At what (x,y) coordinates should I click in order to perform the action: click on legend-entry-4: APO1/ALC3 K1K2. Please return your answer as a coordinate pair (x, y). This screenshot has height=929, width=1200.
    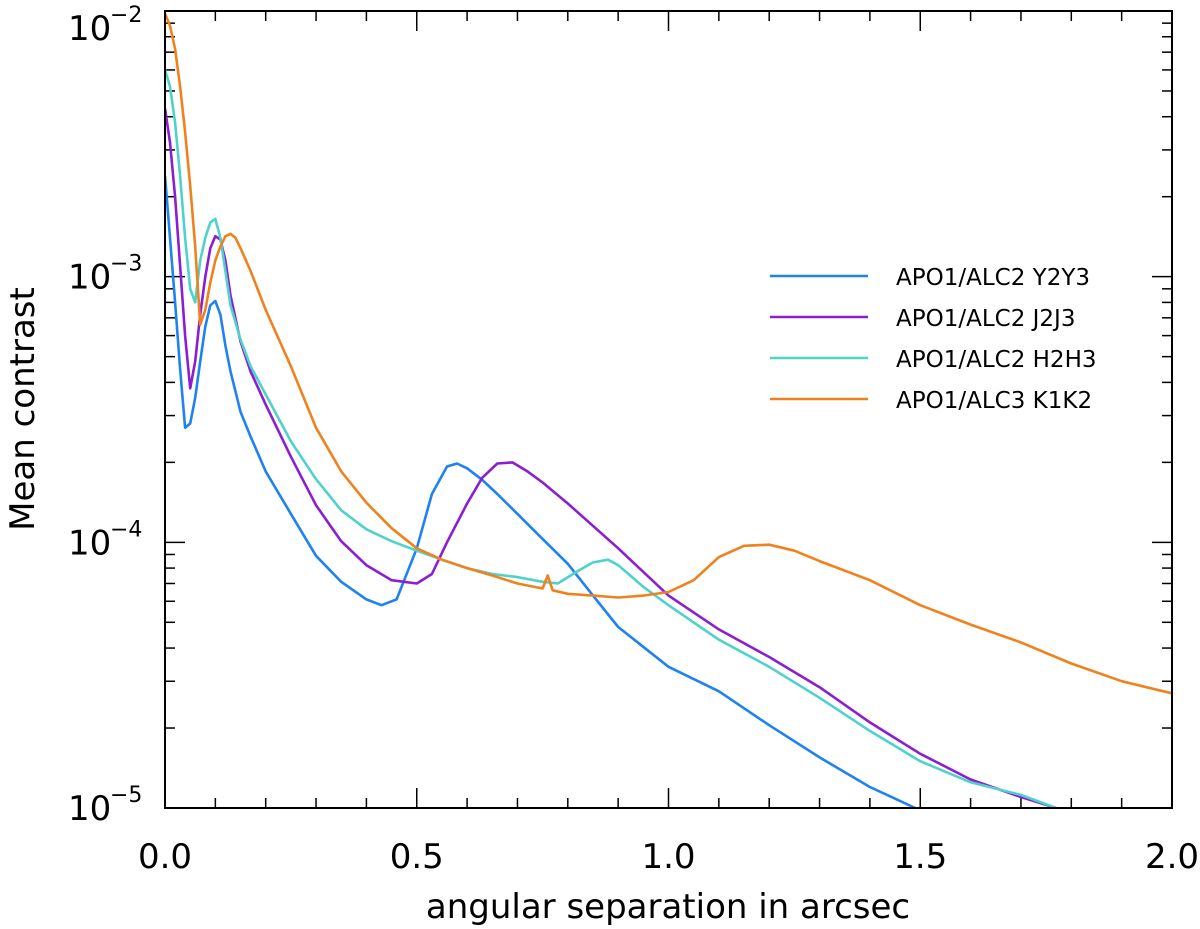
    Looking at the image, I should click on (931, 401).